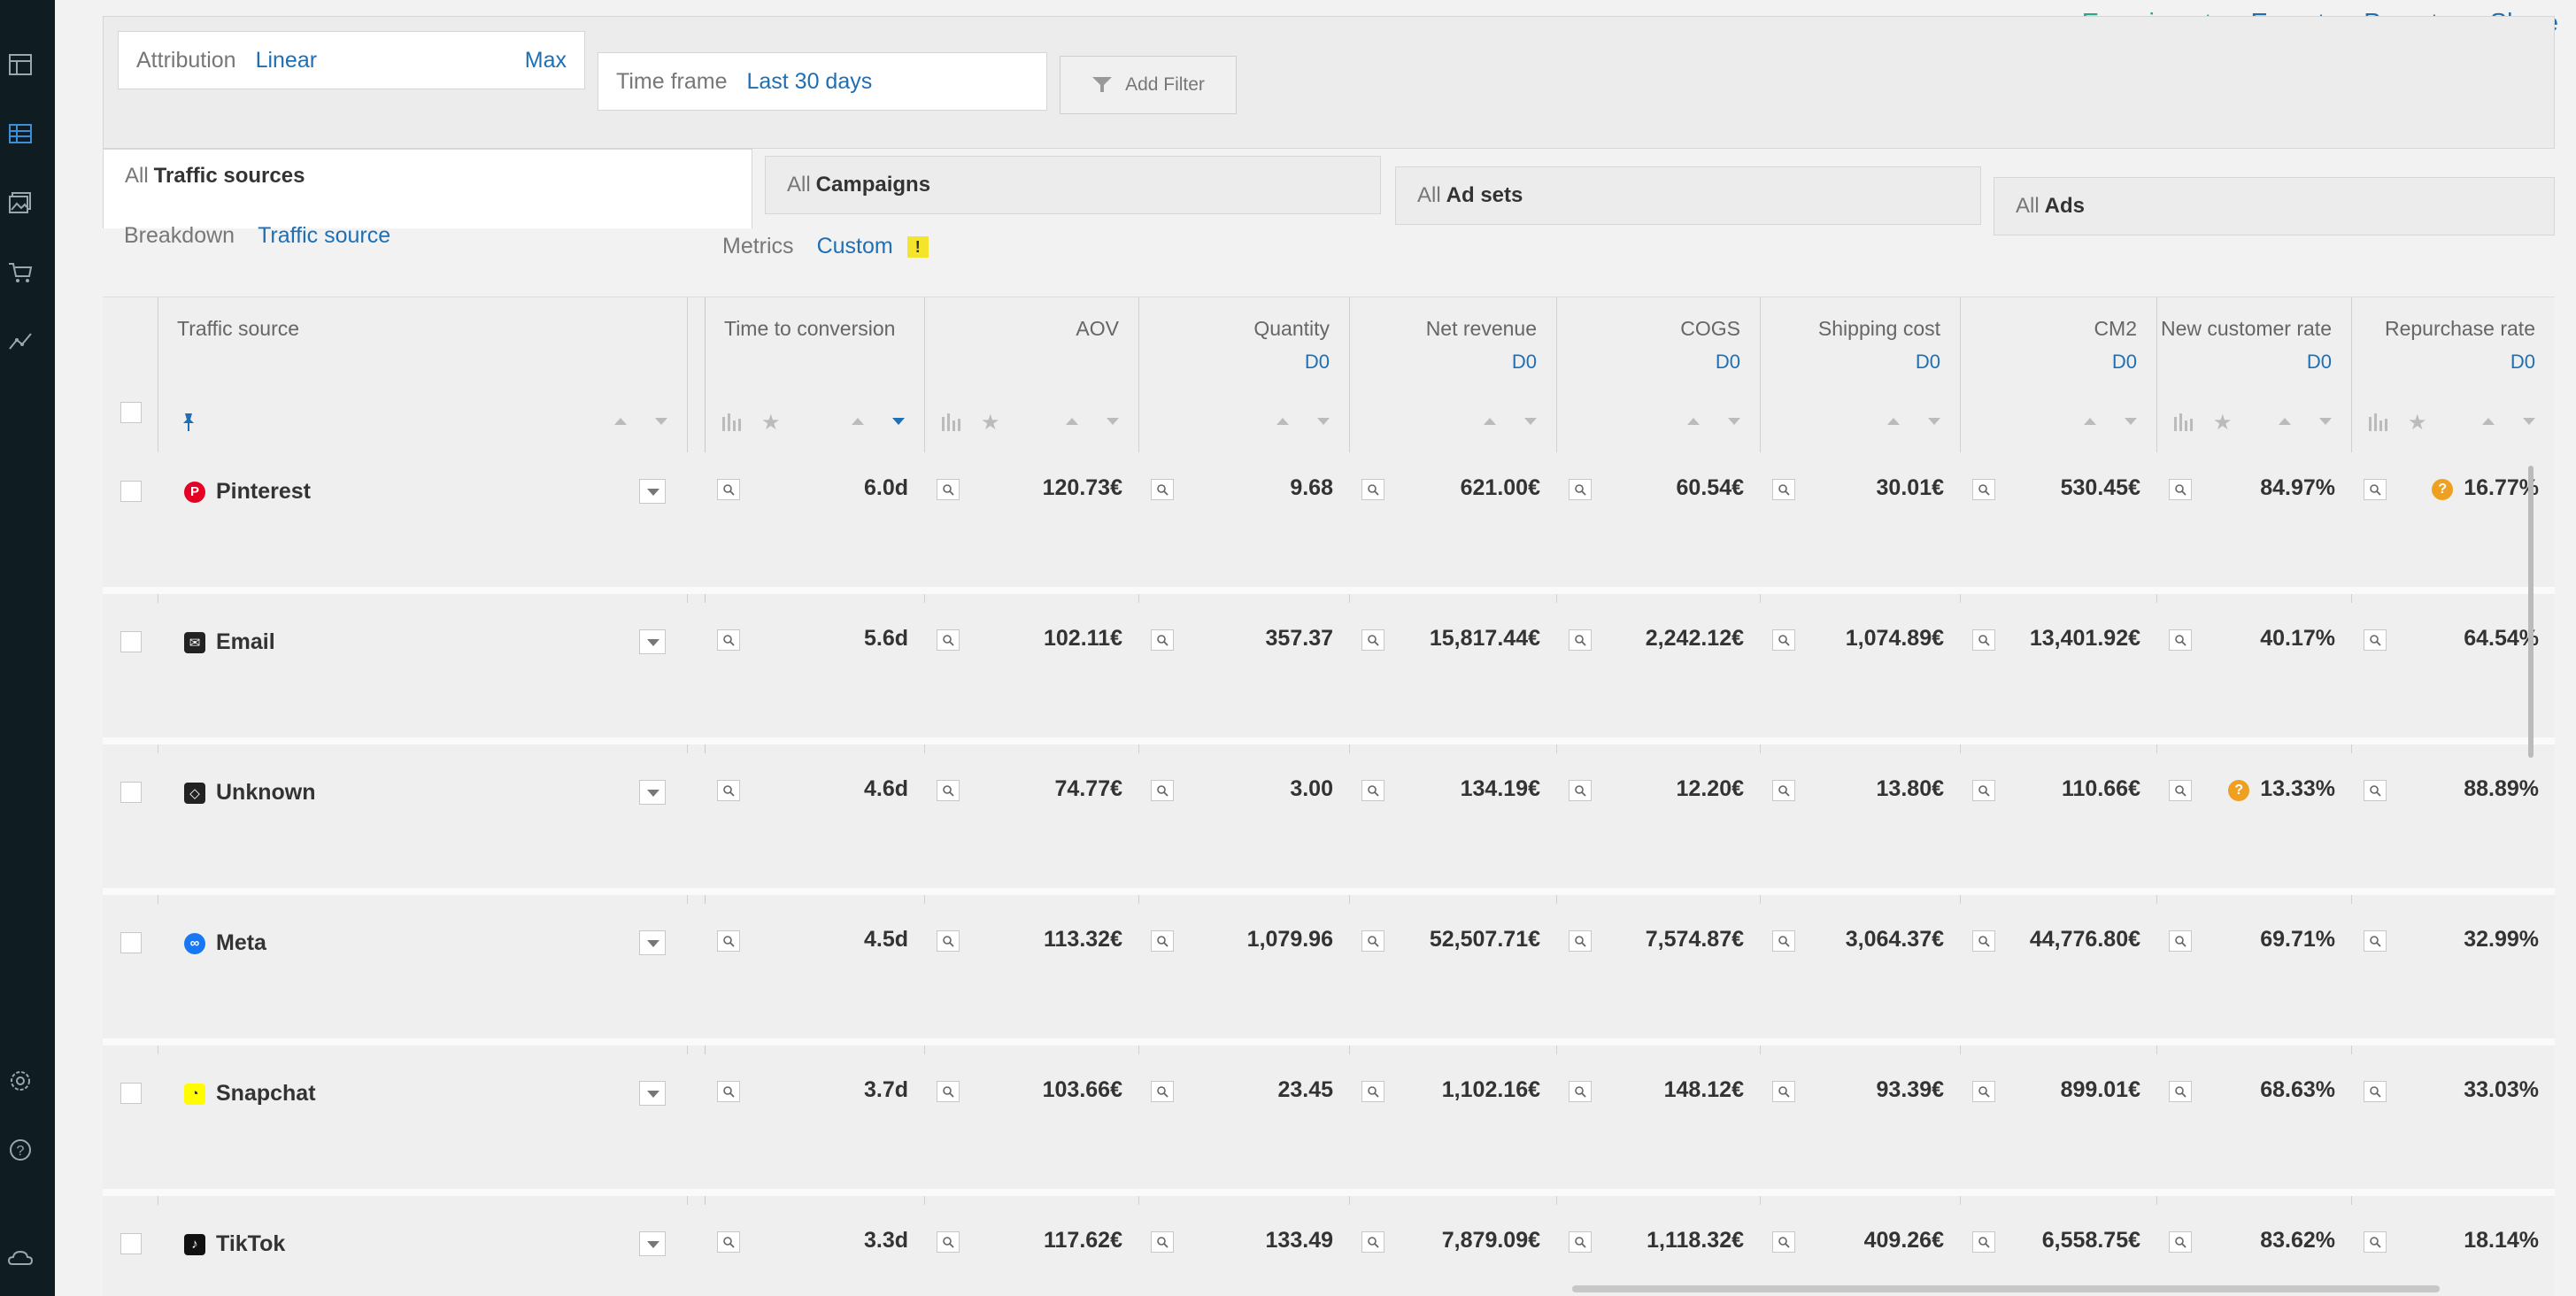 The width and height of the screenshot is (2576, 1296). Describe the element at coordinates (351, 60) in the screenshot. I see `attribution-select: Attribution Linear Max` at that location.